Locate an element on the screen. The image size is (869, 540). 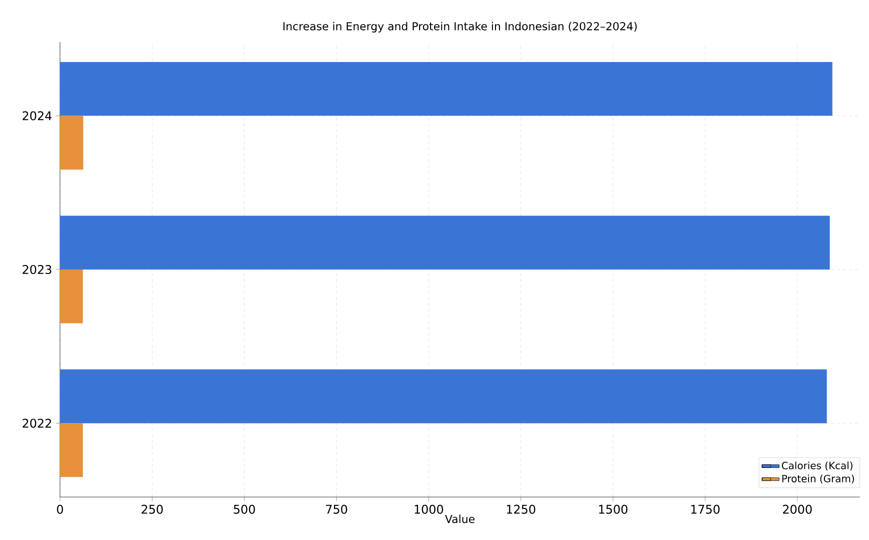
x-tick-label: 1000 is located at coordinates (429, 509).